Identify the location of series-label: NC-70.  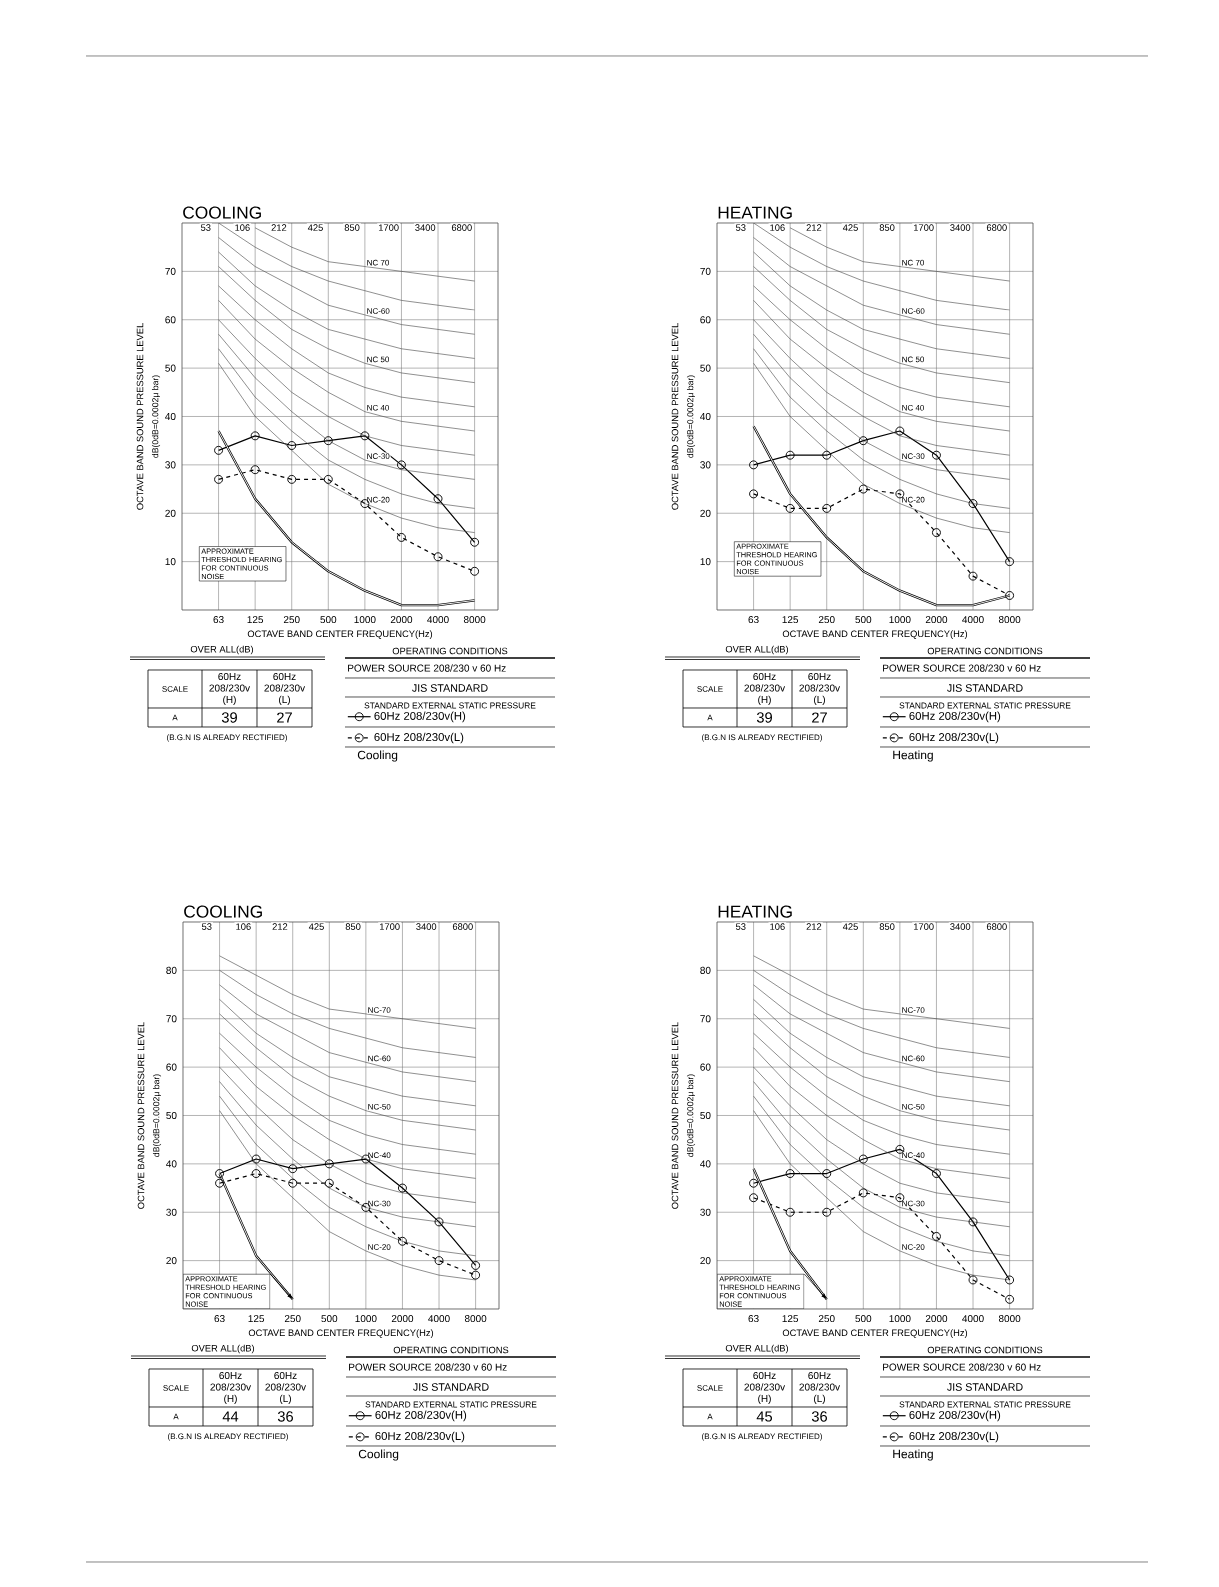
(379, 1010).